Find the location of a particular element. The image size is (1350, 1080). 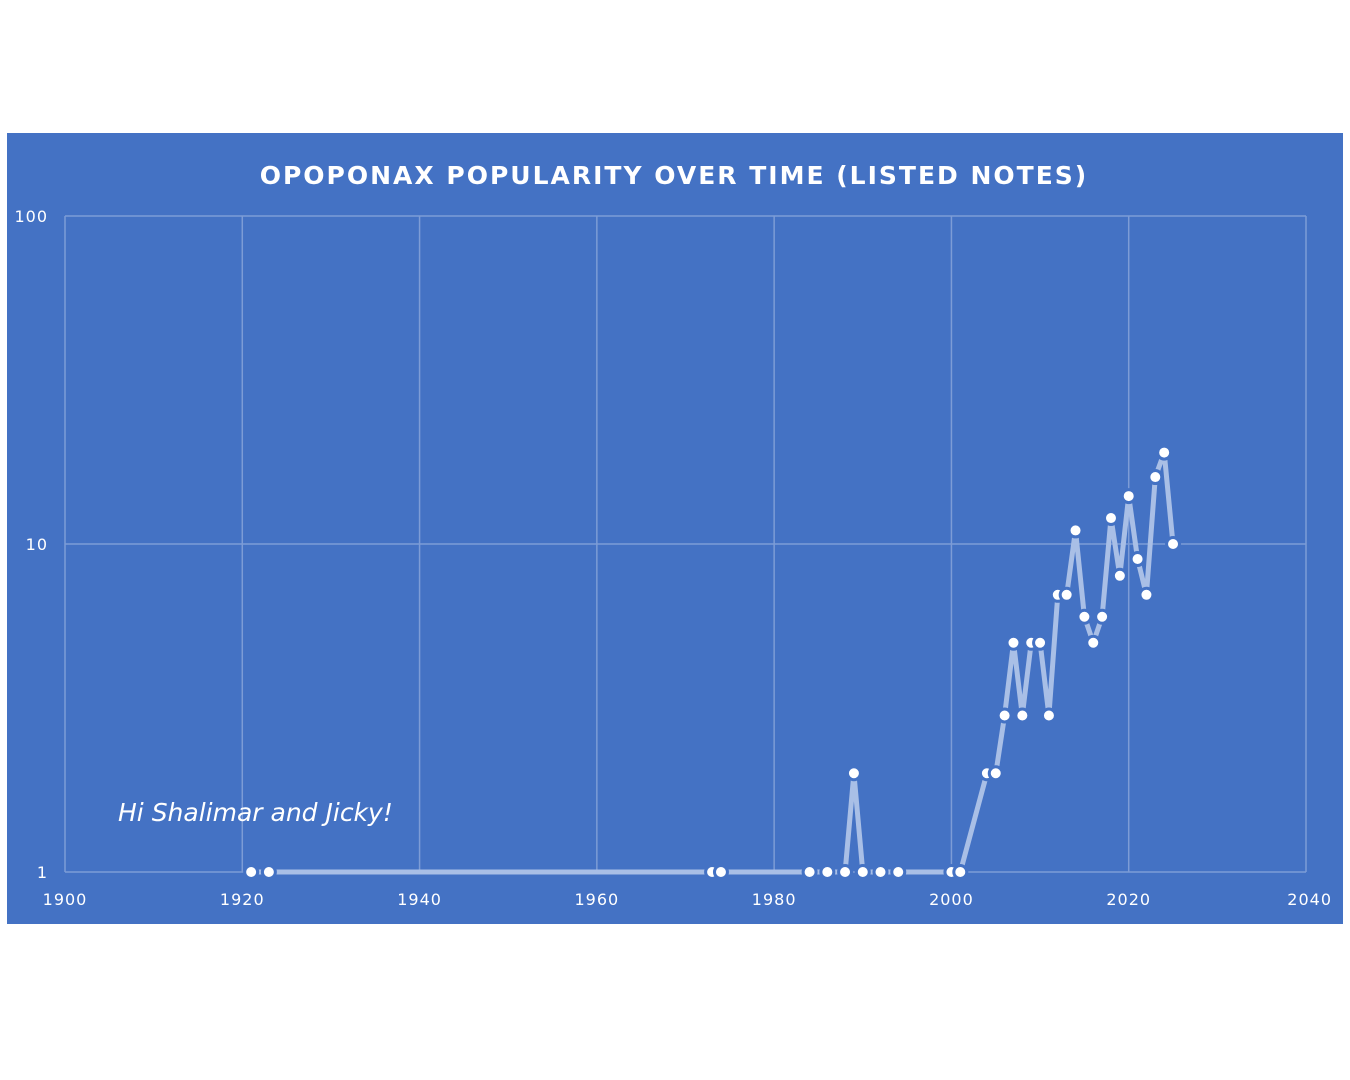

chart-annotation: Hi Shalimar and Jicky! is located at coordinates (255, 812).